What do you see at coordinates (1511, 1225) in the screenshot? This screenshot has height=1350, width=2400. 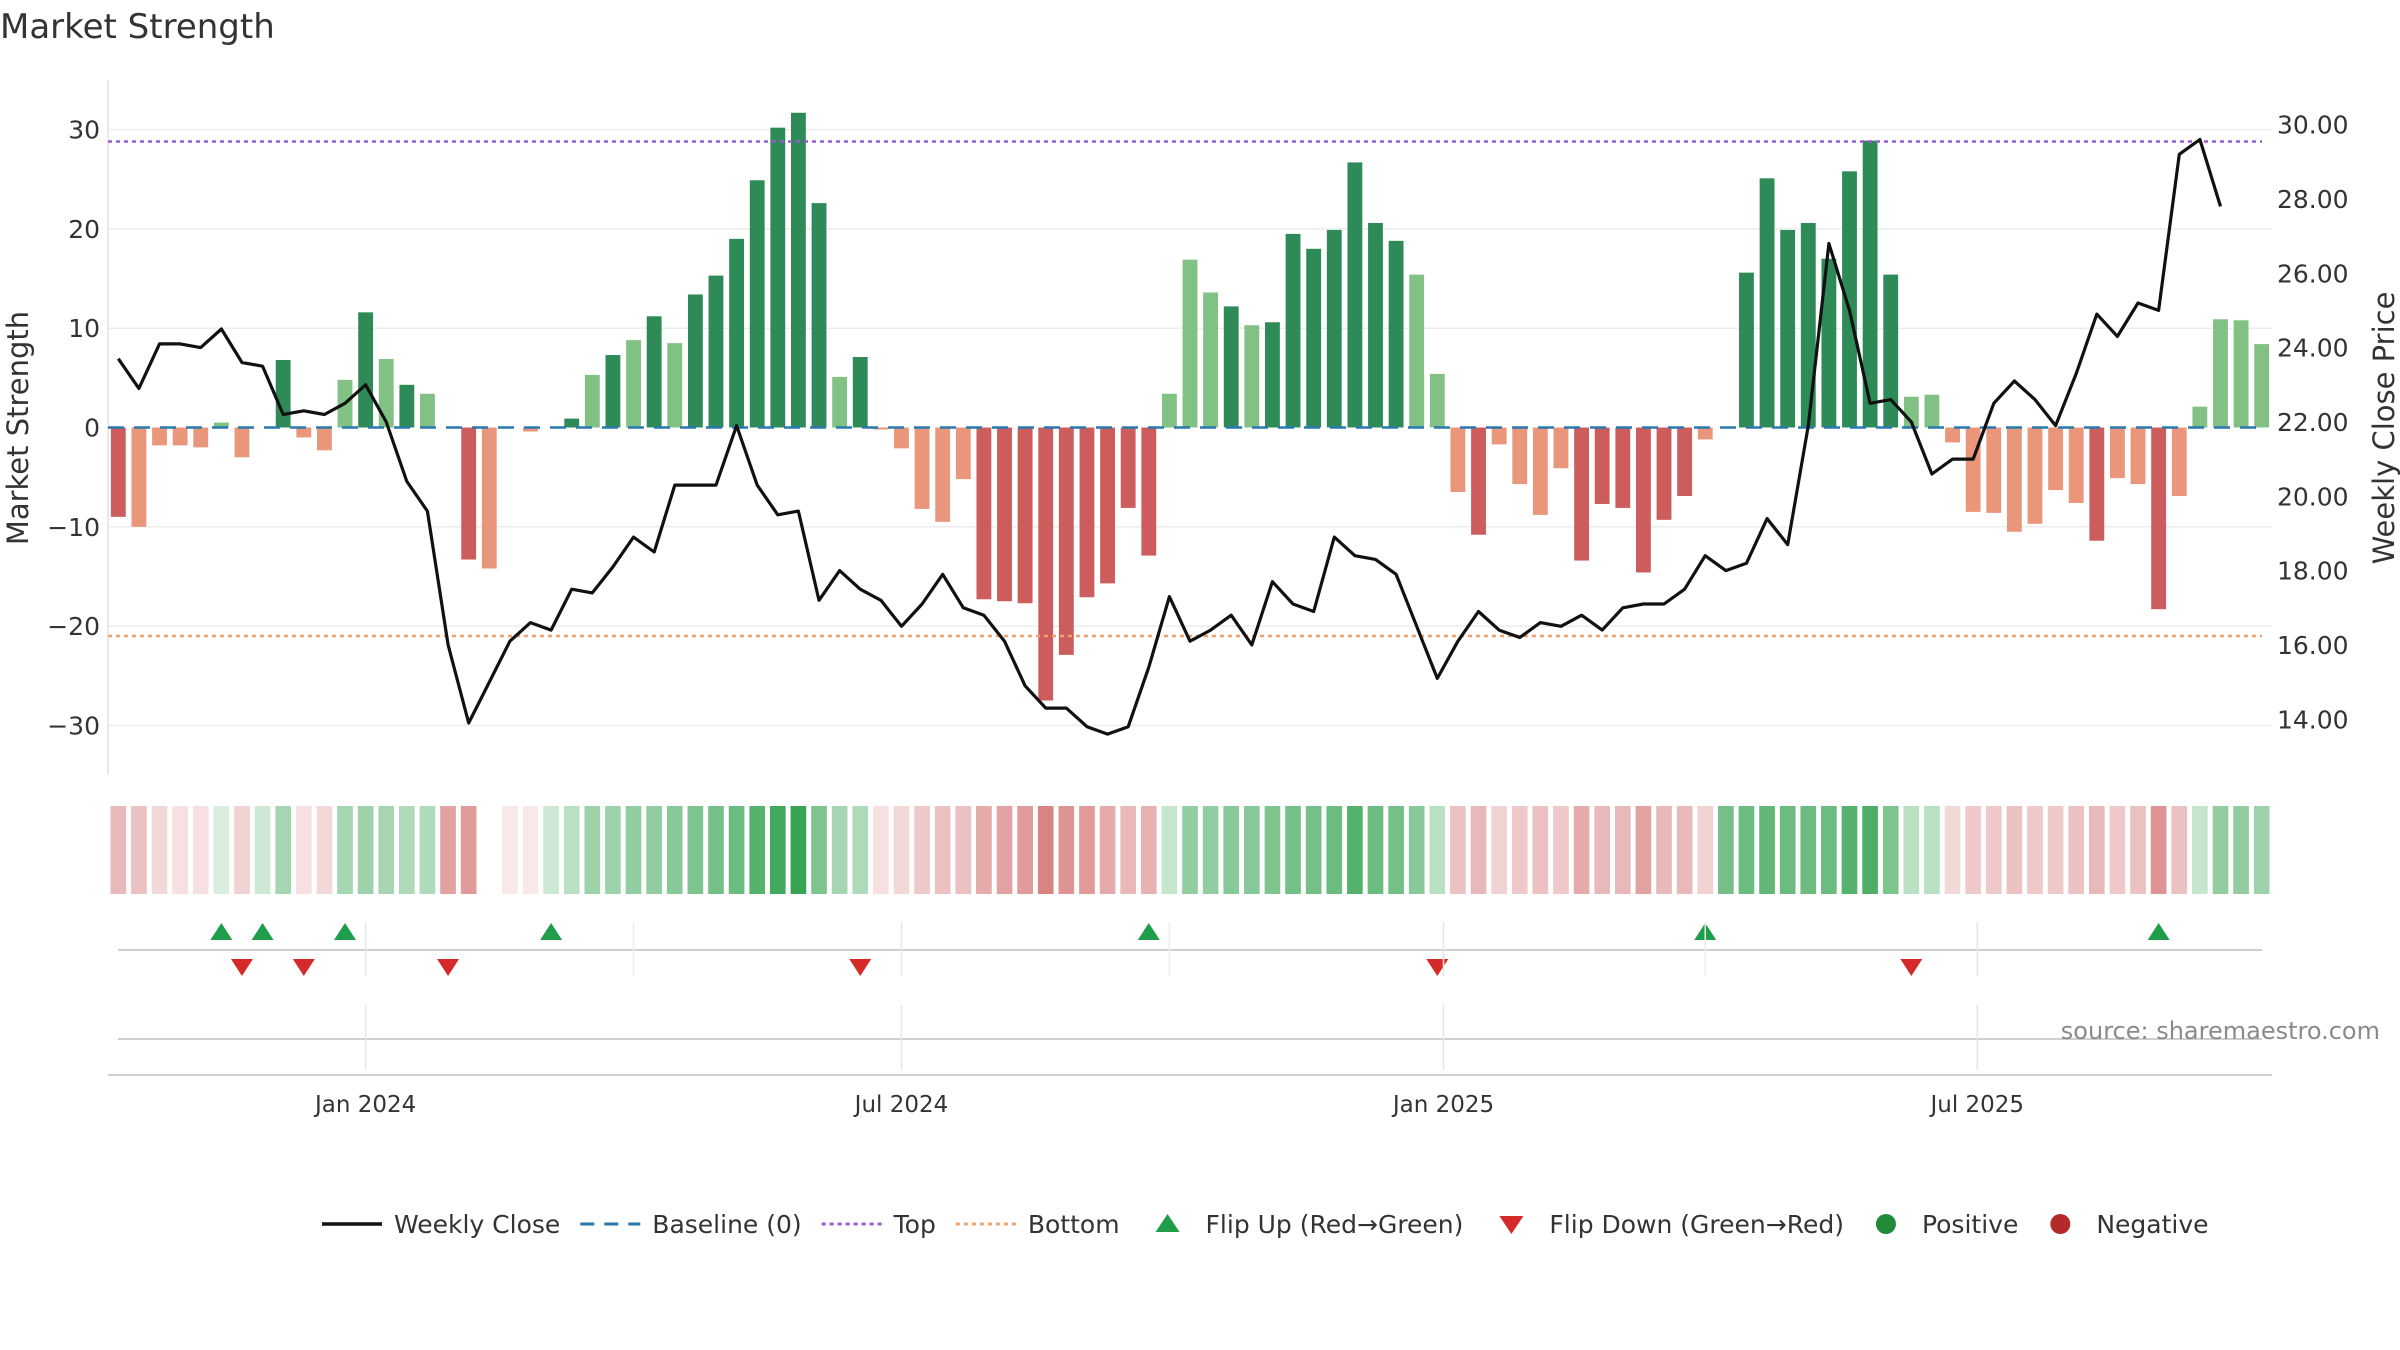 I see `legend-swatch-tri-down` at bounding box center [1511, 1225].